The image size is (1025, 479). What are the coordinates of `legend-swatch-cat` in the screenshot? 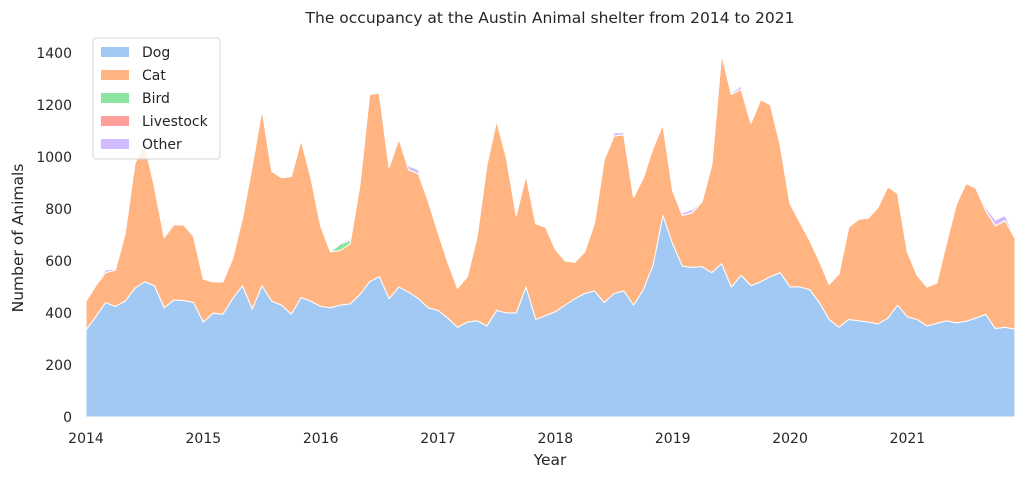 It's located at (115, 75).